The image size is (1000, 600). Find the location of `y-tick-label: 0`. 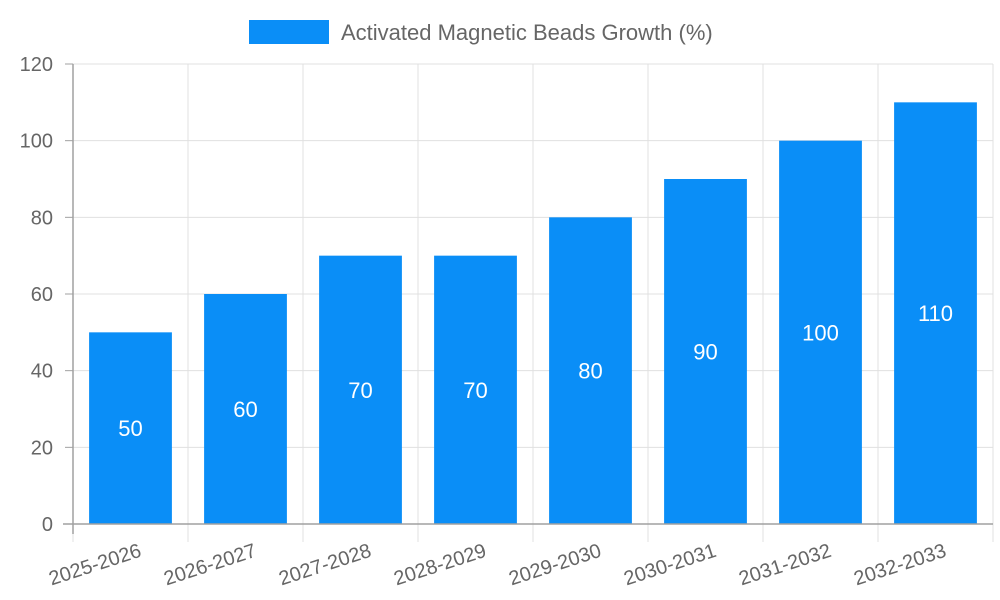

y-tick-label: 0 is located at coordinates (47, 525).